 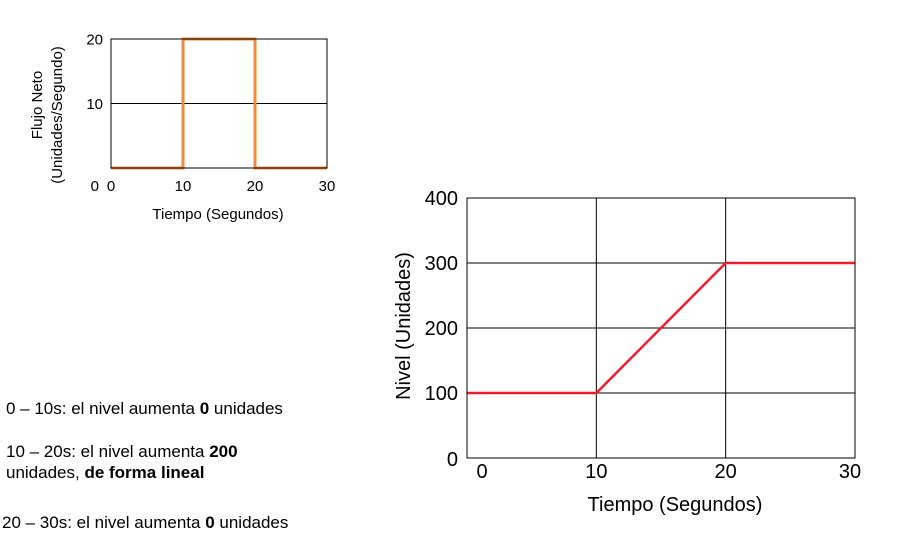 What do you see at coordinates (104, 522) in the screenshot?
I see `note-2-text: 20 – 30s: el nivel aumenta` at bounding box center [104, 522].